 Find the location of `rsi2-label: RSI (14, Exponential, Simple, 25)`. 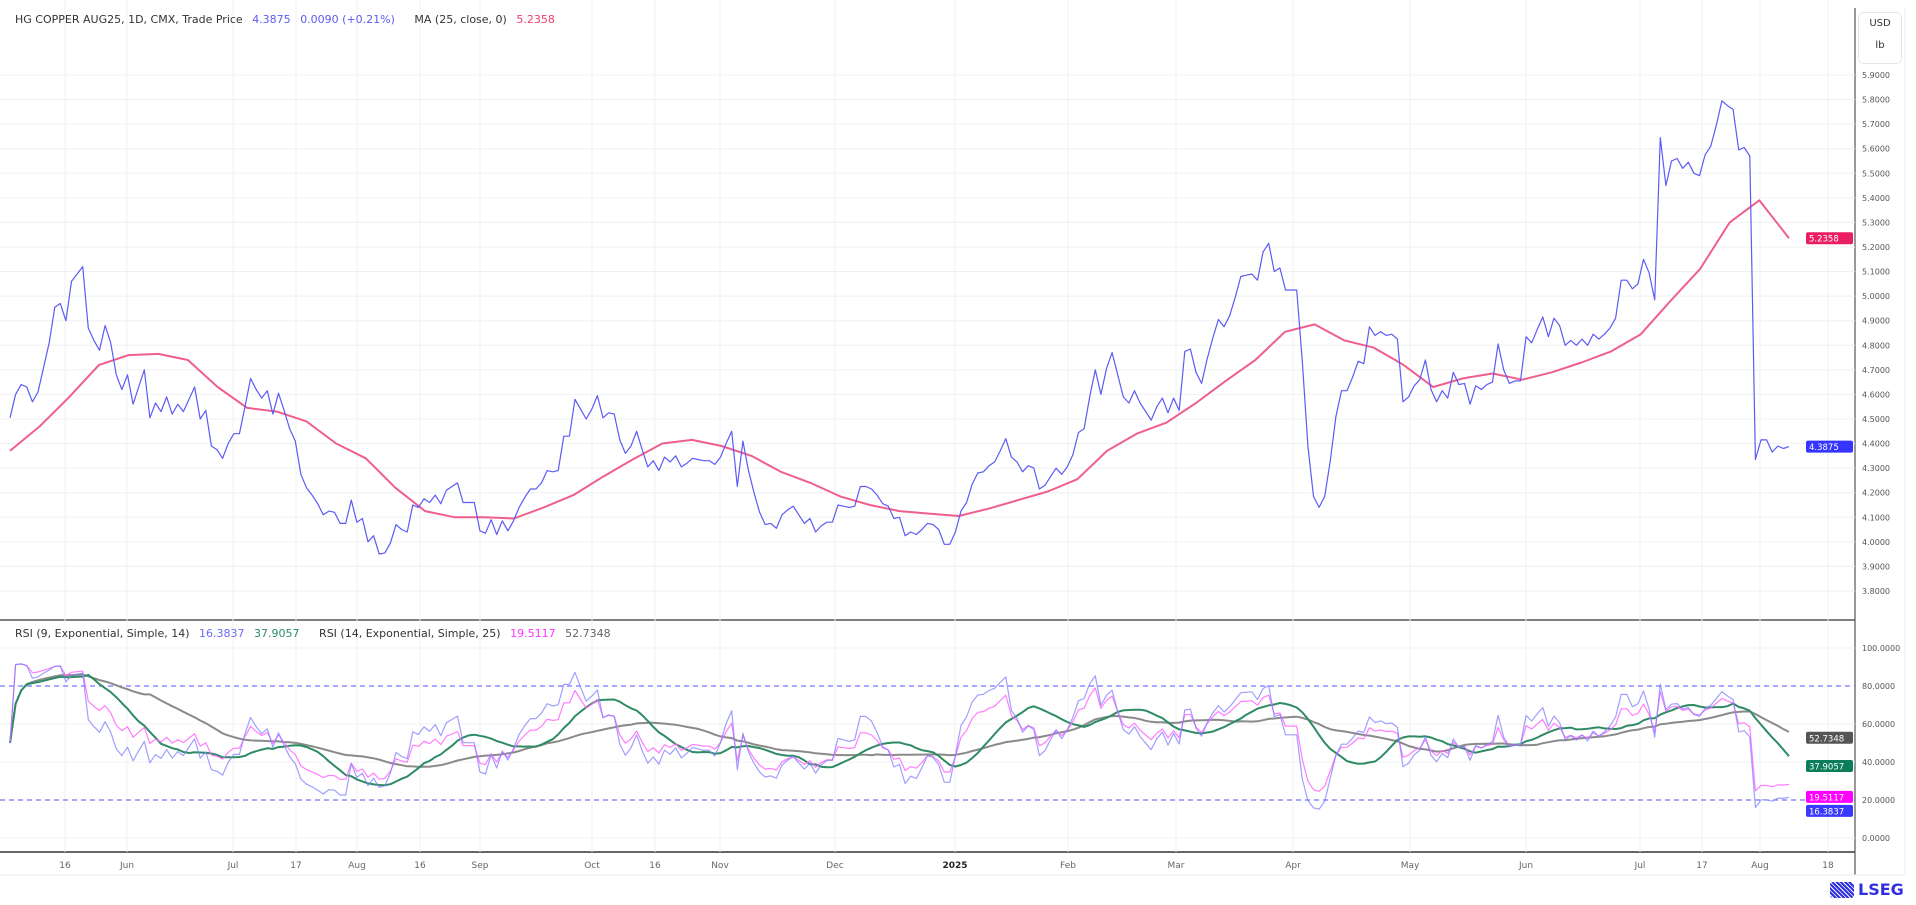

rsi2-label: RSI (14, Exponential, Simple, 25) is located at coordinates (410, 633).